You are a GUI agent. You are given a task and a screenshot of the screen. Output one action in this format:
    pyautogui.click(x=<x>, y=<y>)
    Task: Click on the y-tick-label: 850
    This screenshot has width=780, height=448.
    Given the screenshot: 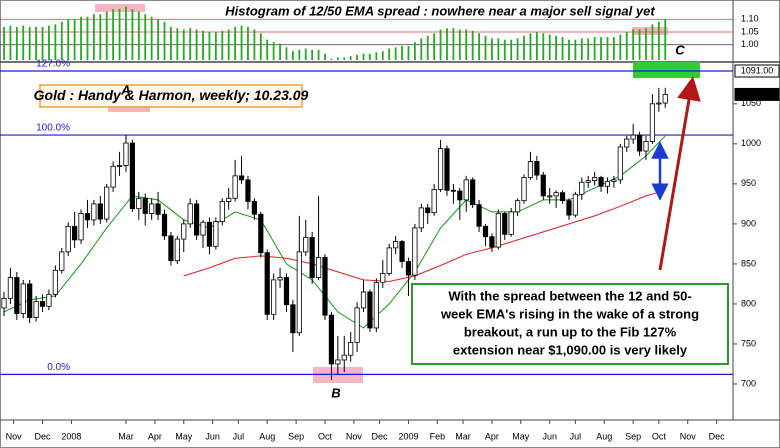 What is the action you would take?
    pyautogui.click(x=748, y=263)
    